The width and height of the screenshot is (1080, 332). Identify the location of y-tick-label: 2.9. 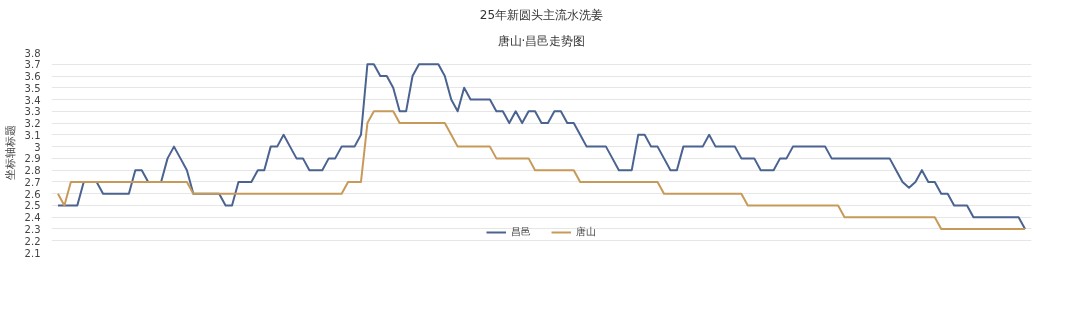
(32, 159).